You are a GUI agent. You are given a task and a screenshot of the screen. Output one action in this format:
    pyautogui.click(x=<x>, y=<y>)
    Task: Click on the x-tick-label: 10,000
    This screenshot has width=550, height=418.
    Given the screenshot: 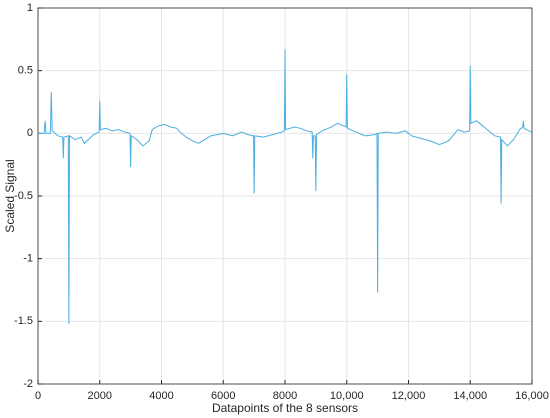 What is the action you would take?
    pyautogui.click(x=347, y=396)
    